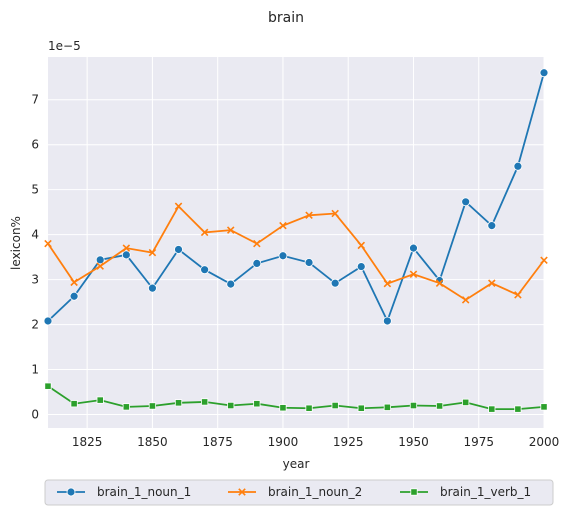  Describe the element at coordinates (35, 145) in the screenshot. I see `y-tick-label: 6` at that location.